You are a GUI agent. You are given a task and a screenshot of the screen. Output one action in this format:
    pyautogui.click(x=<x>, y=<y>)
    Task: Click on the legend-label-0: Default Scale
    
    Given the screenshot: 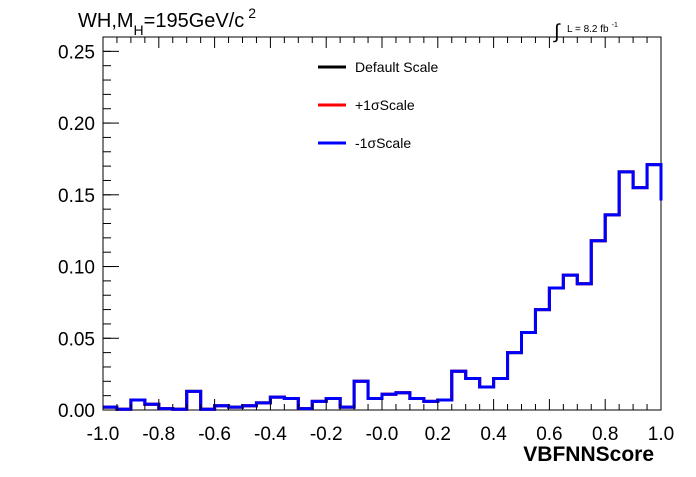 What is the action you would take?
    pyautogui.click(x=396, y=67)
    